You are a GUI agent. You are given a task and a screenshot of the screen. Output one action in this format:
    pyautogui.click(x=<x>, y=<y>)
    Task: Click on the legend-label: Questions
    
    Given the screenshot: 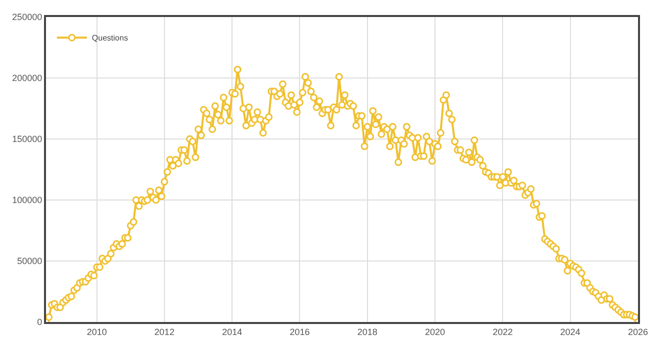 What is the action you would take?
    pyautogui.click(x=110, y=38)
    